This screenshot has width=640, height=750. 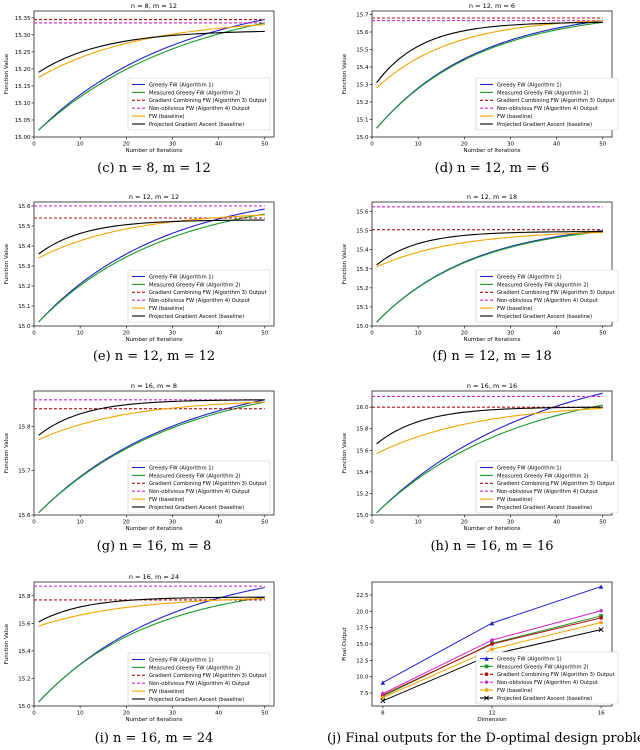 What do you see at coordinates (23, 53) in the screenshot?
I see `y-tick-label: 15.25` at bounding box center [23, 53].